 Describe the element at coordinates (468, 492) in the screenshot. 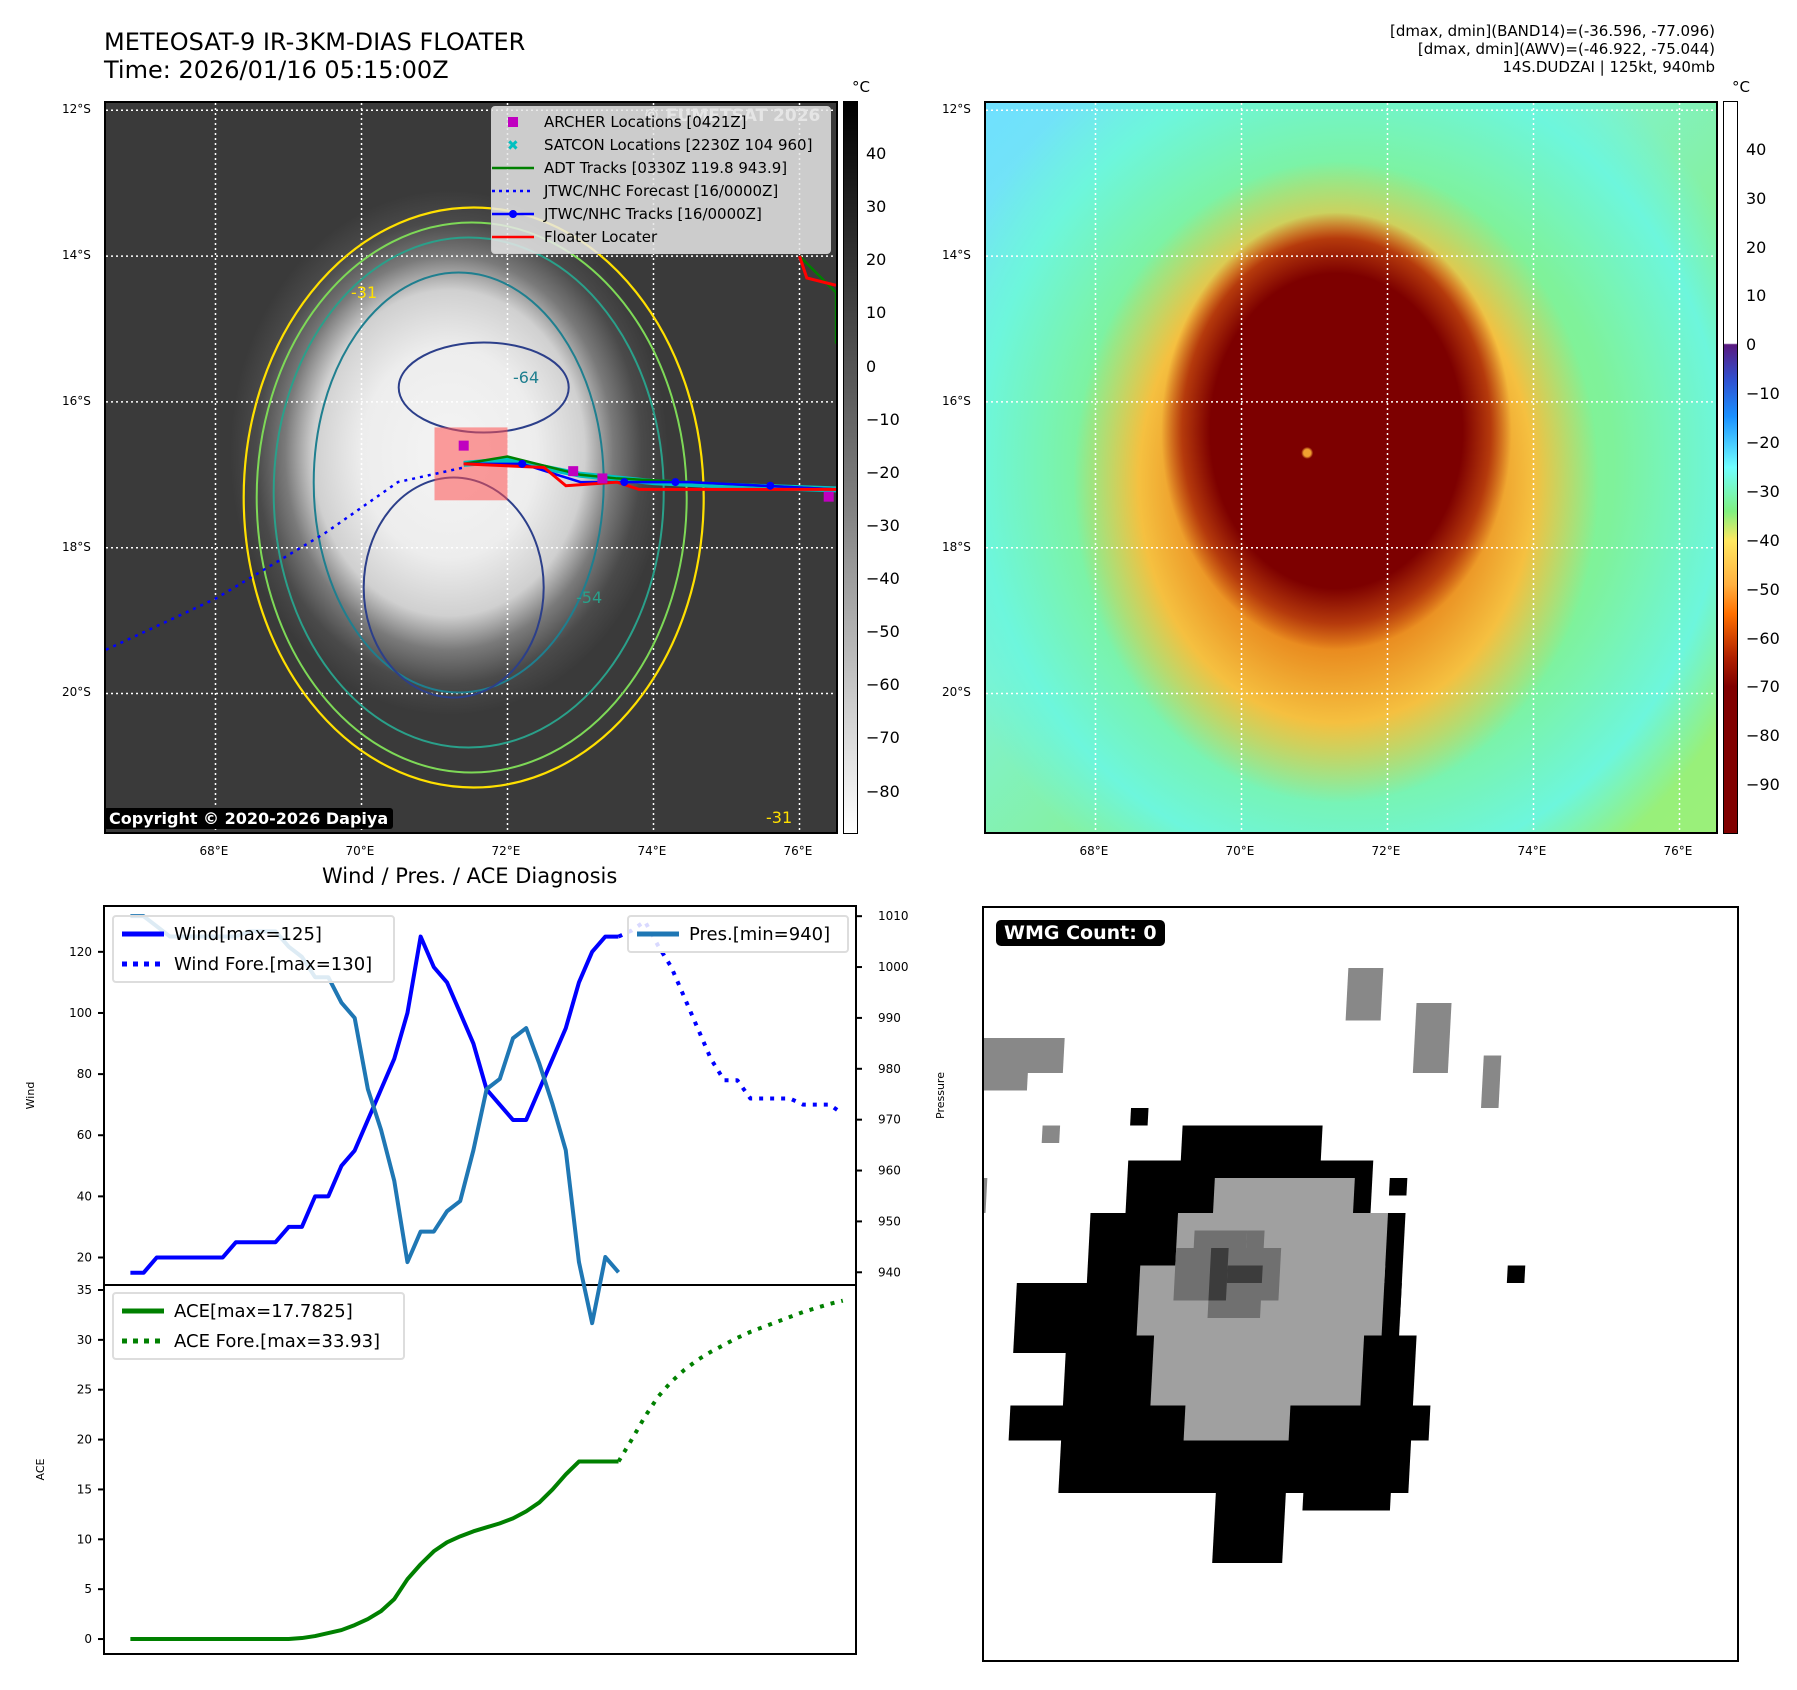

I see `contour-teal` at that location.